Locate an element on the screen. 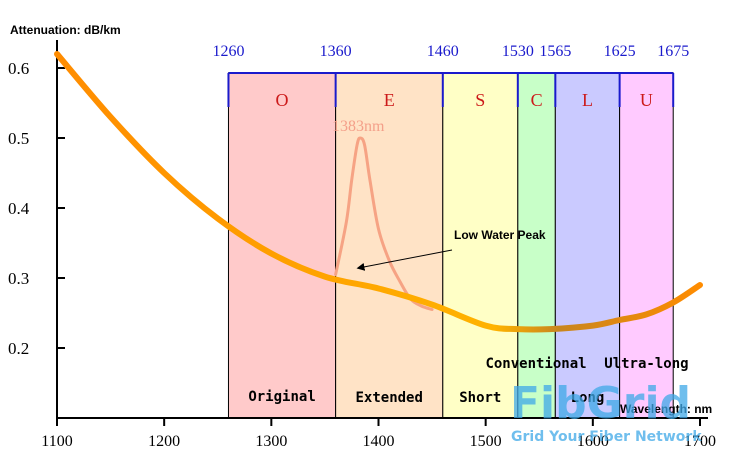 This screenshot has height=460, width=733. band-boundary-label: 1360 is located at coordinates (336, 51).